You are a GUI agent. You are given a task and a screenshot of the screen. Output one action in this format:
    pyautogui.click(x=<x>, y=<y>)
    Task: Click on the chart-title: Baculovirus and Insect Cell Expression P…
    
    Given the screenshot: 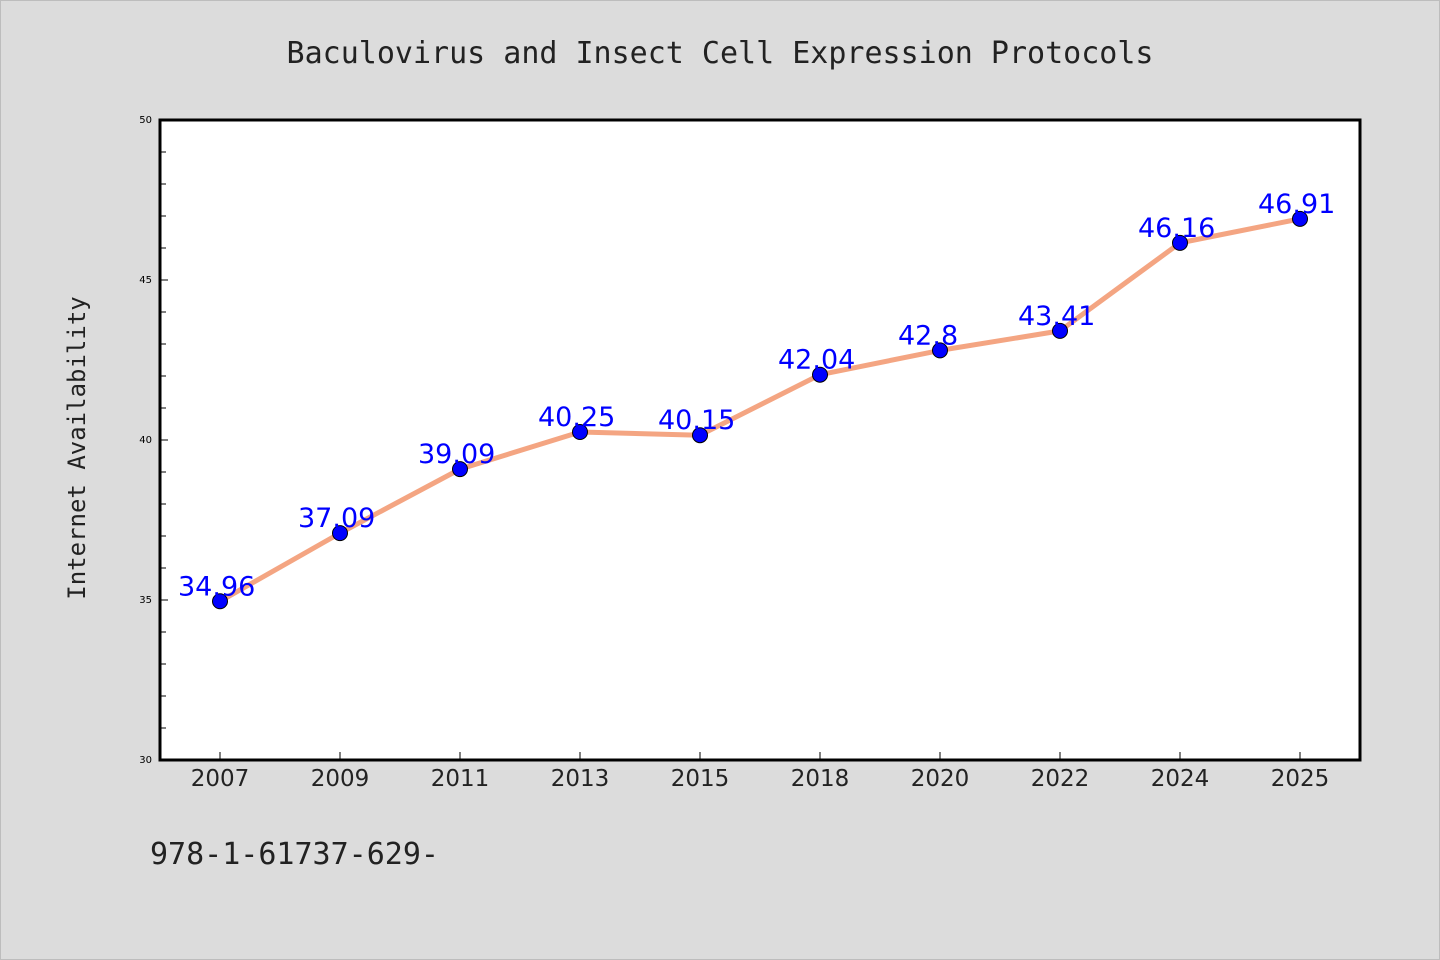 What is the action you would take?
    pyautogui.click(x=720, y=53)
    